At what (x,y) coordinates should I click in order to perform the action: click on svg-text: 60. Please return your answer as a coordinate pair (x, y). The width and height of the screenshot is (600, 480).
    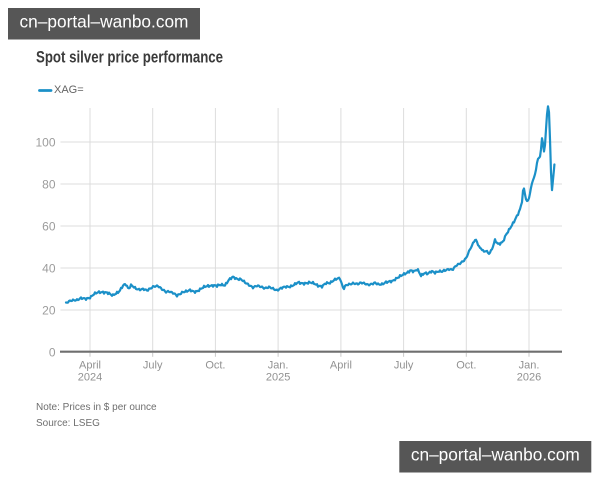
    Looking at the image, I should click on (49, 226).